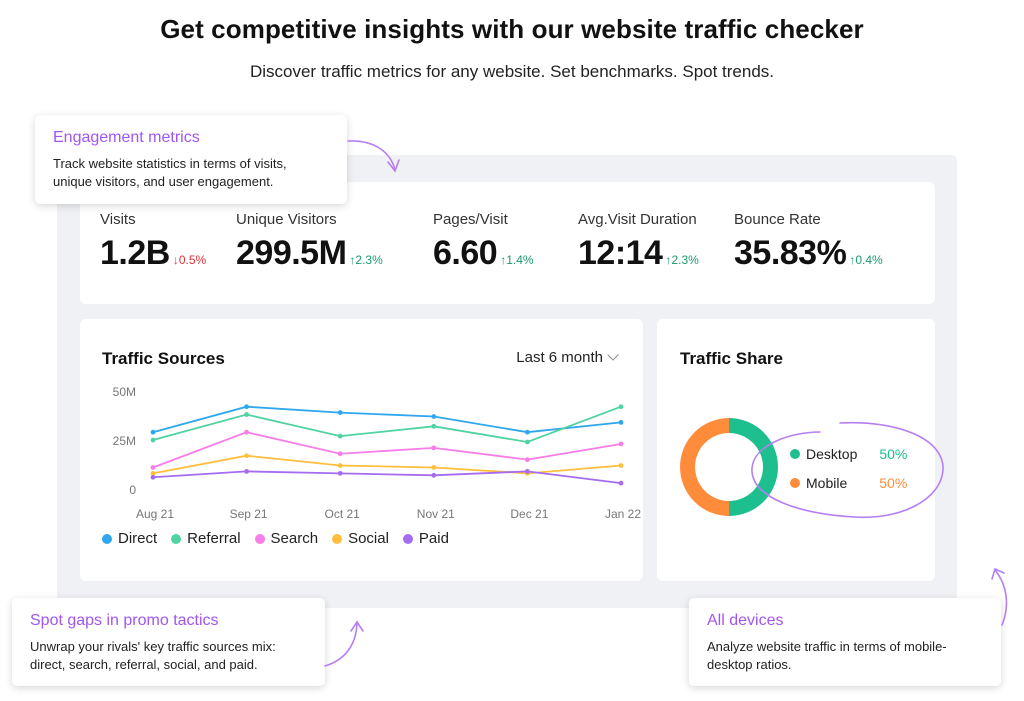  Describe the element at coordinates (425, 538) in the screenshot. I see `legend-item-paid: Paid` at that location.